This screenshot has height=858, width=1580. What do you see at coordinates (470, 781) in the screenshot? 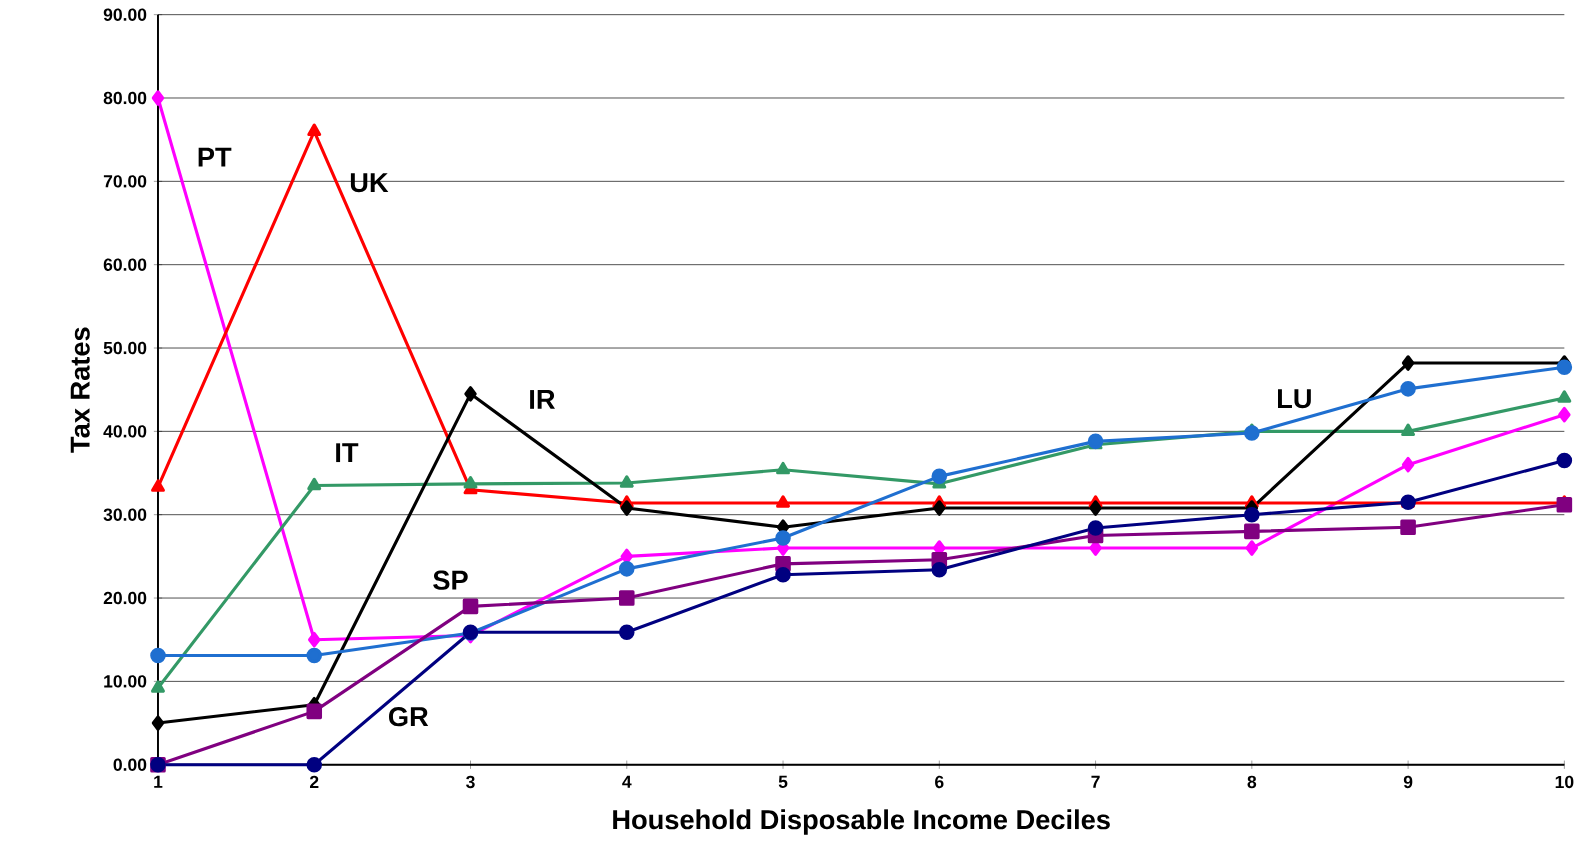
I see `x-tick-label: 3` at bounding box center [470, 781].